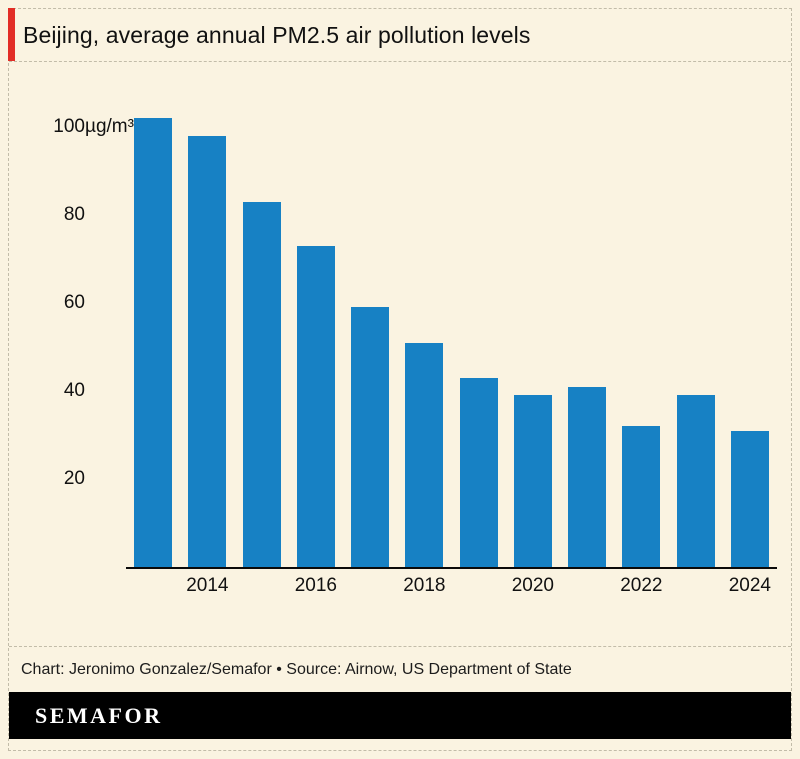  Describe the element at coordinates (74, 302) in the screenshot. I see `y-tick-value: 60` at that location.